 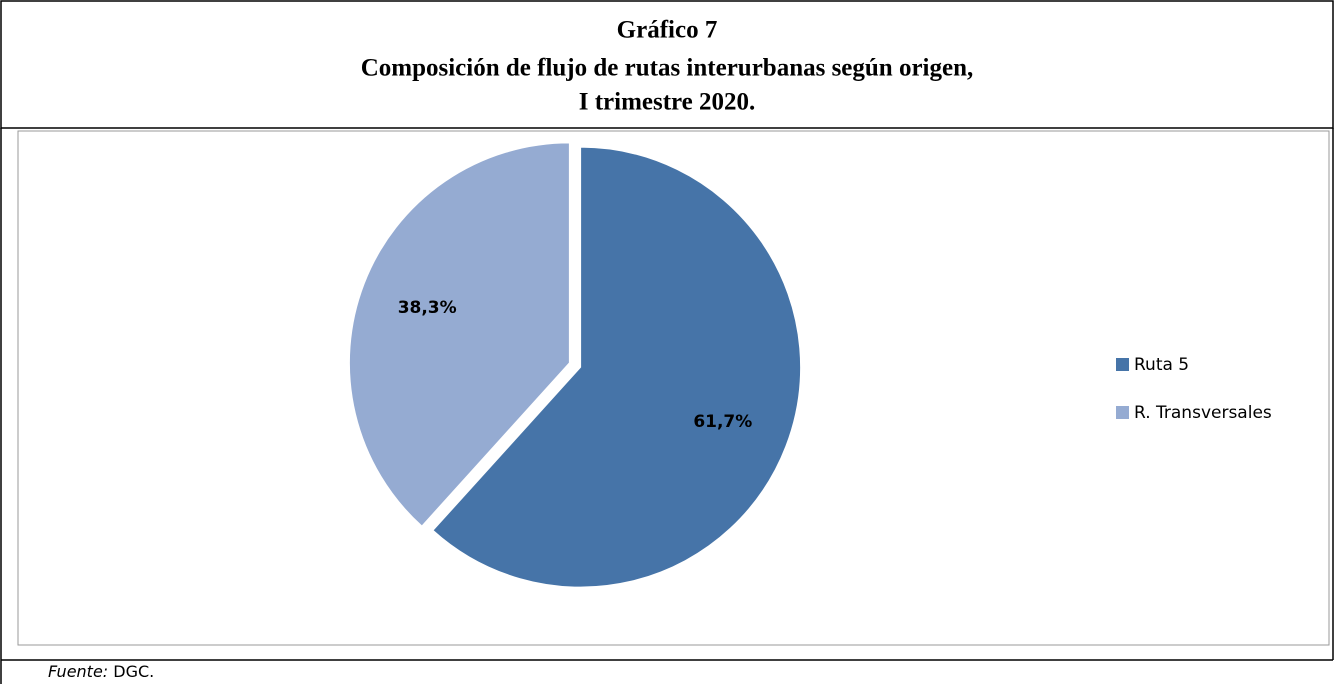 I want to click on chart-title: I trimestre 2020., so click(x=667, y=102).